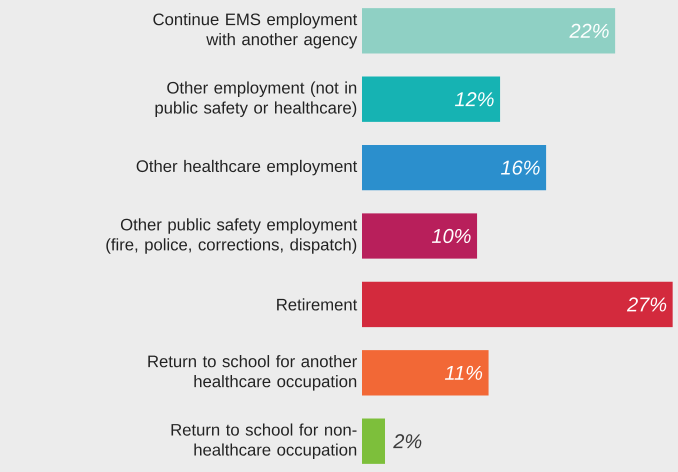 This screenshot has height=472, width=678. I want to click on y-tick-label: Other employment (not in public safety or healthcare), so click(255, 99).